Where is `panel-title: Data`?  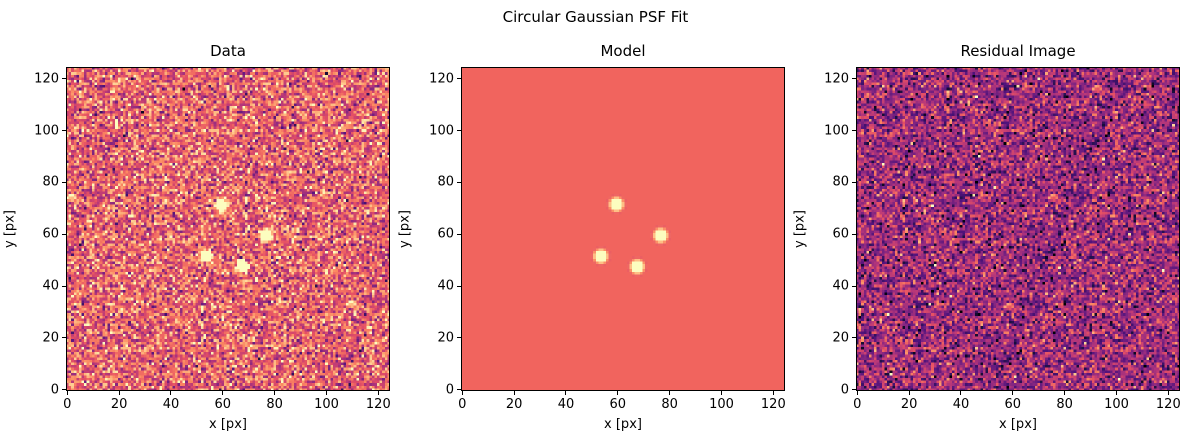
panel-title: Data is located at coordinates (228, 51).